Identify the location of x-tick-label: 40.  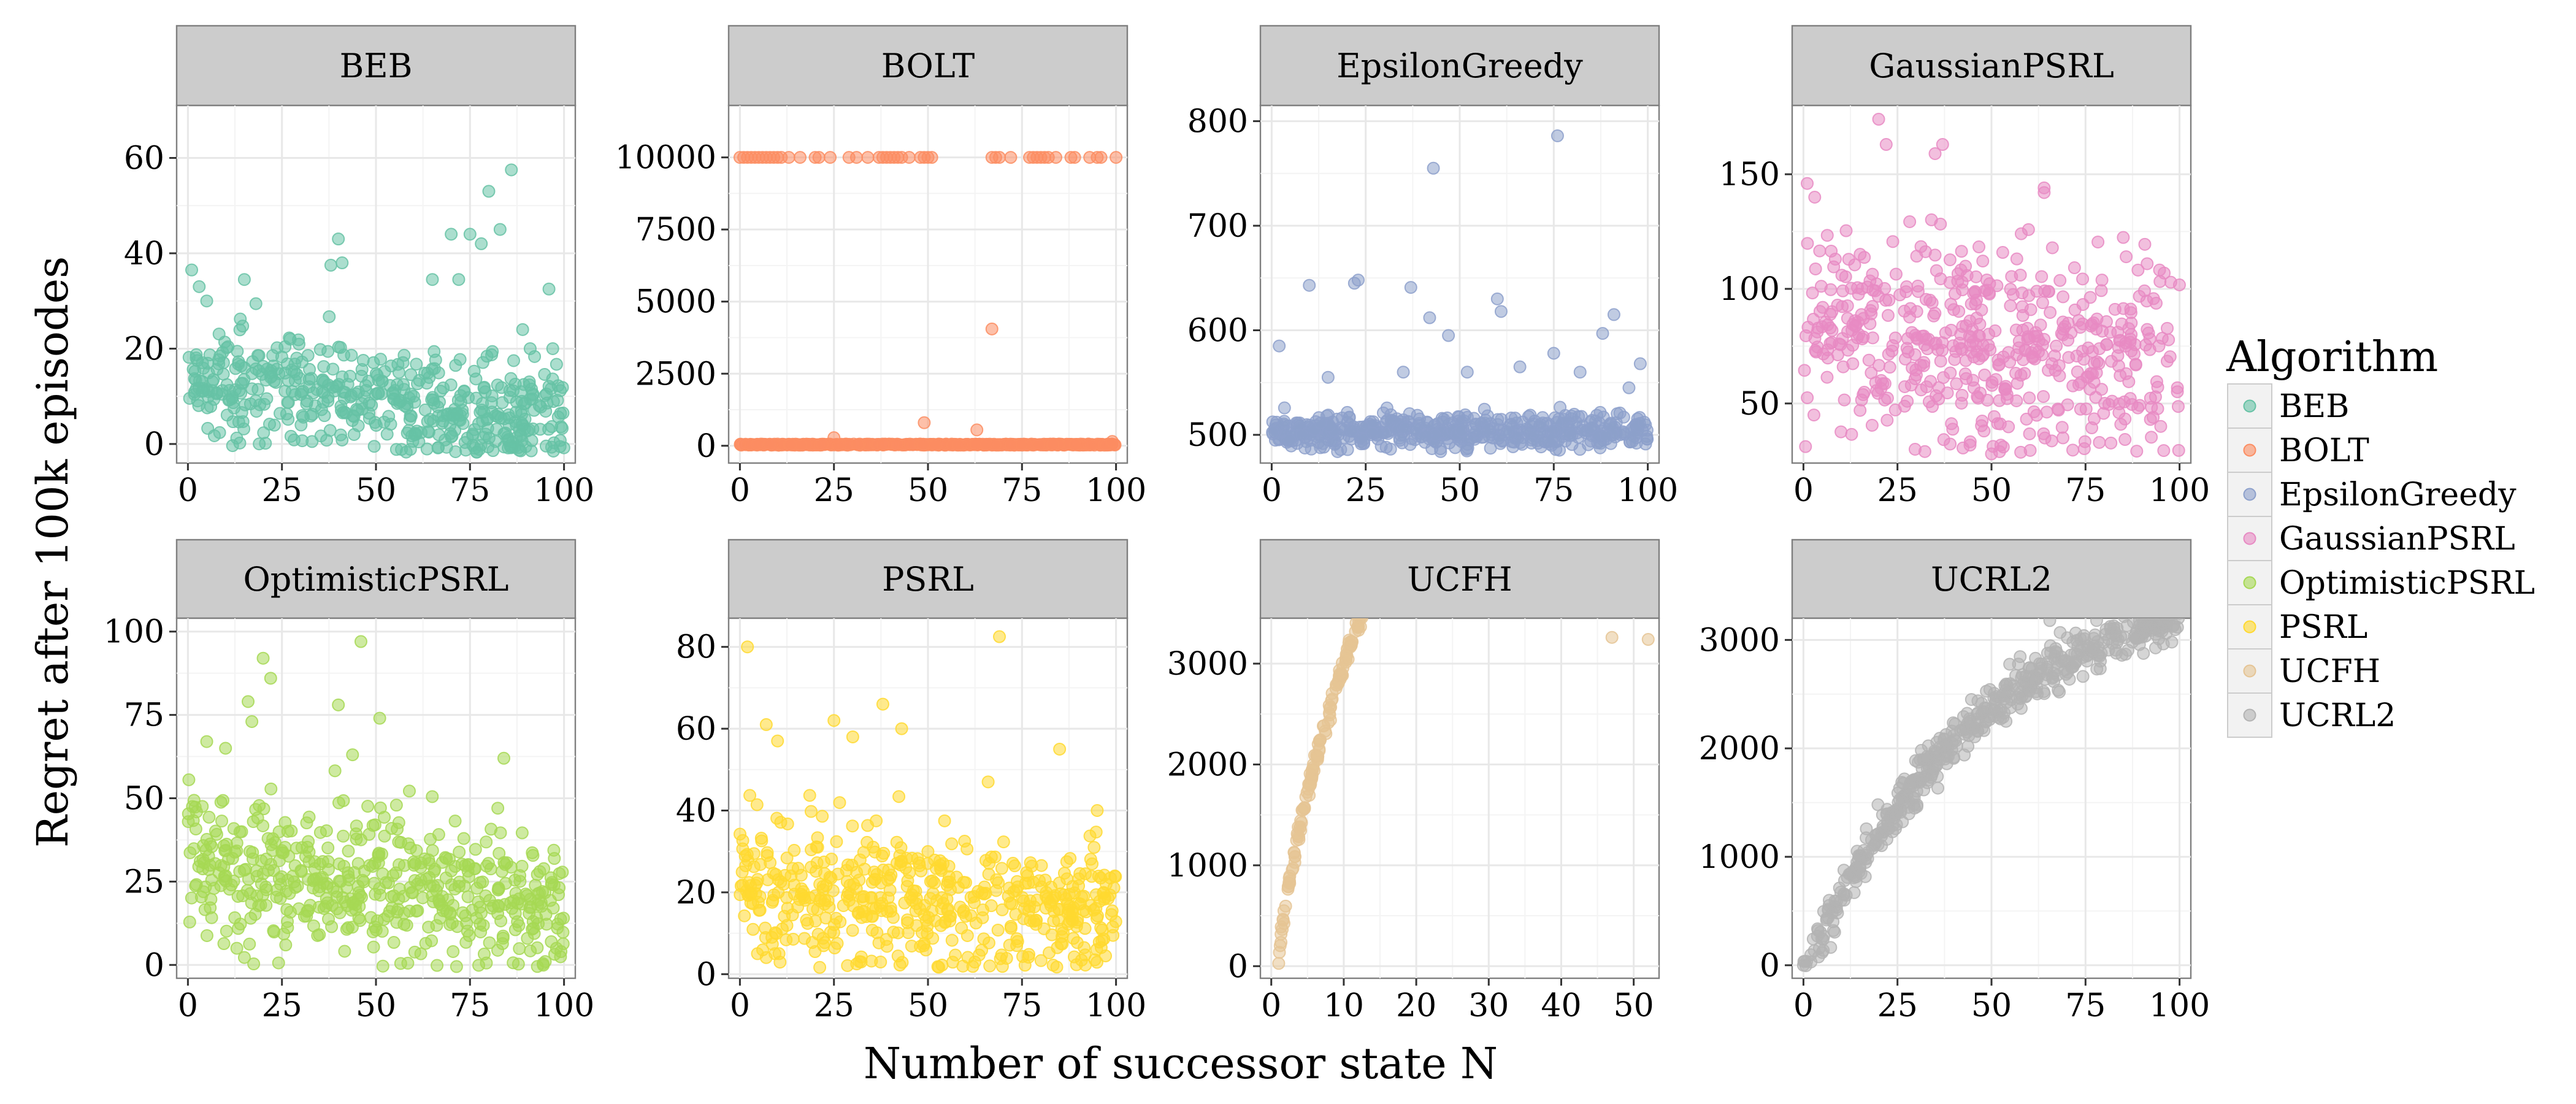
(1561, 1005).